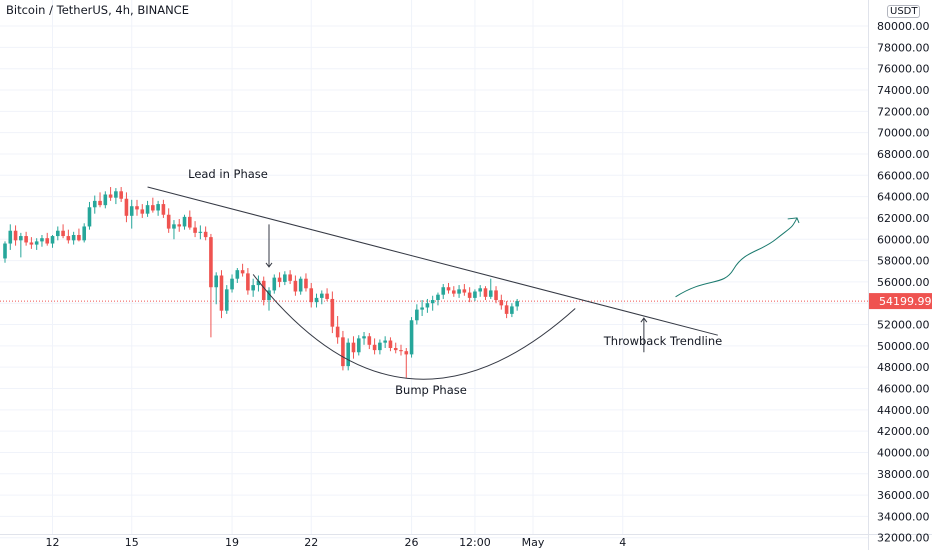 The height and width of the screenshot is (550, 932). Describe the element at coordinates (431, 390) in the screenshot. I see `annotation-label: Bump Phase` at that location.